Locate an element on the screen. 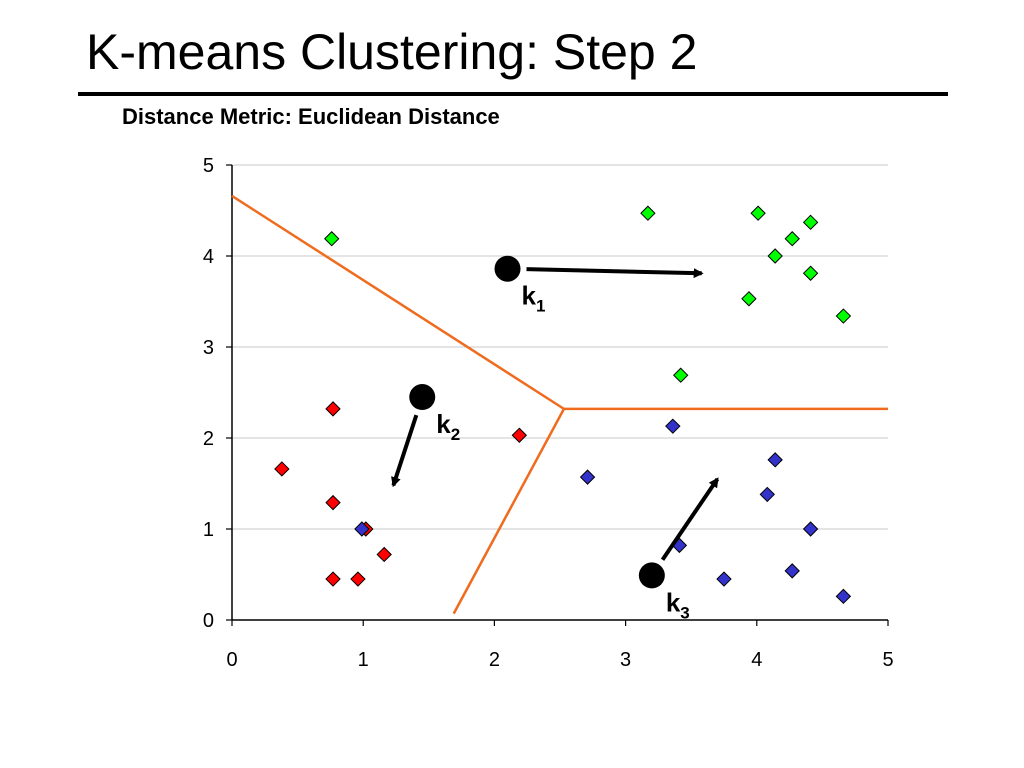 Image resolution: width=1024 pixels, height=768 pixels. y-tick-label: 2 is located at coordinates (208, 439).